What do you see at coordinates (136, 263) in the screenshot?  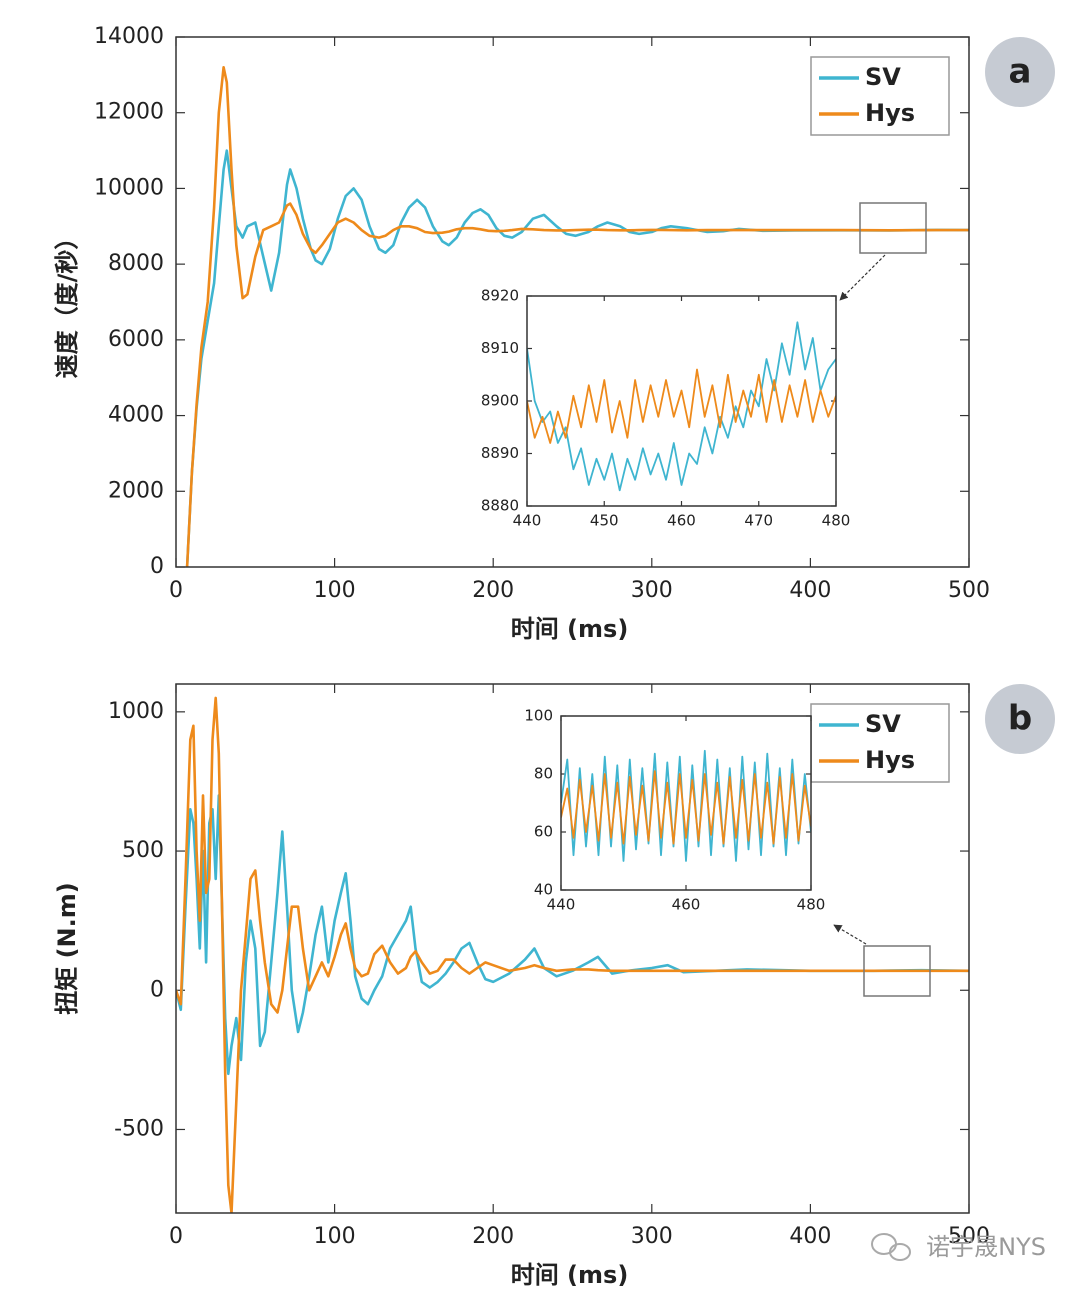 I see `y-tick-label: 8000` at bounding box center [136, 263].